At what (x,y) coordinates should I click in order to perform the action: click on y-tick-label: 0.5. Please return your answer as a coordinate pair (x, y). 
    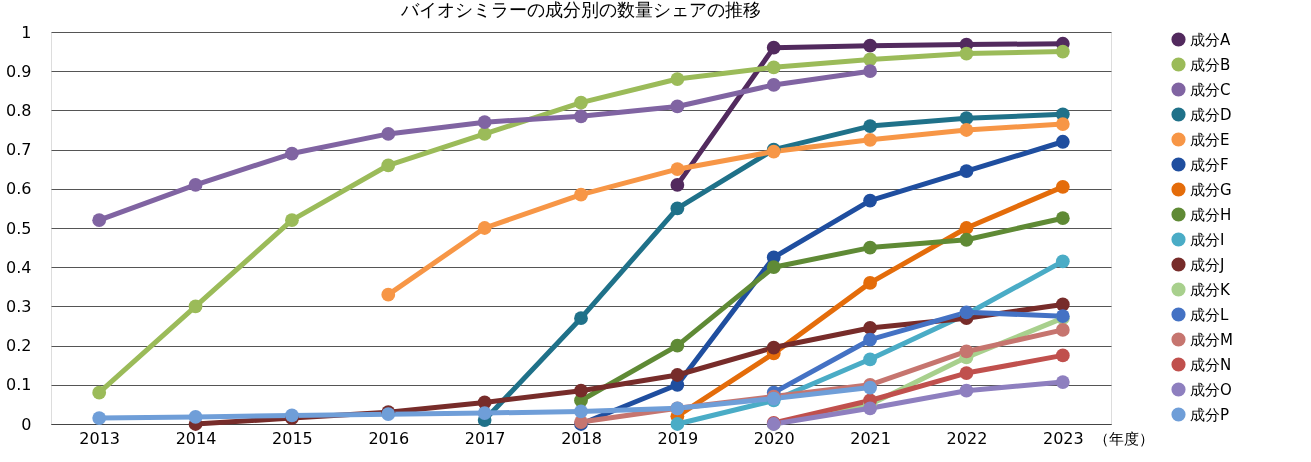
    Looking at the image, I should click on (19, 228).